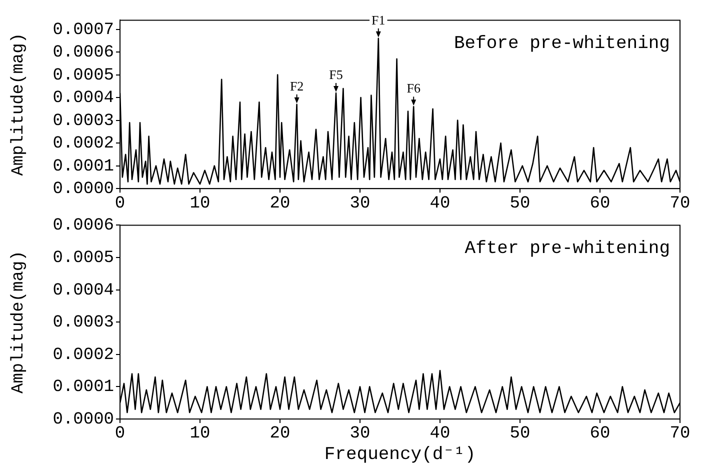  I want to click on x-axis-title: Frequency(d⁻¹), so click(400, 454).